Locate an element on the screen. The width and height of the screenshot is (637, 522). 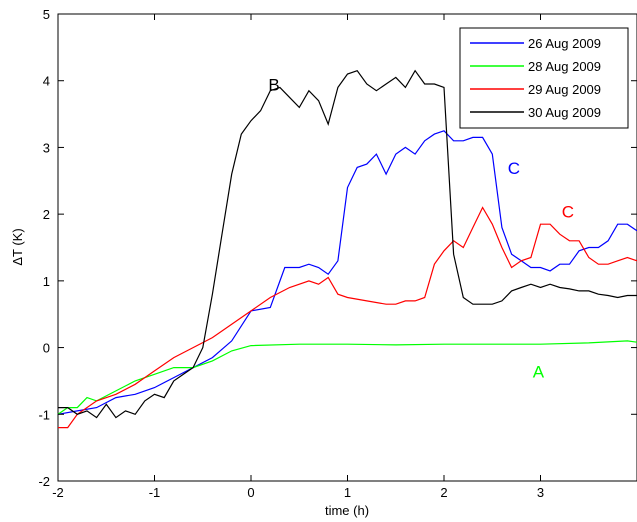
y-axis-label: ΔT (K) is located at coordinates (17, 246).